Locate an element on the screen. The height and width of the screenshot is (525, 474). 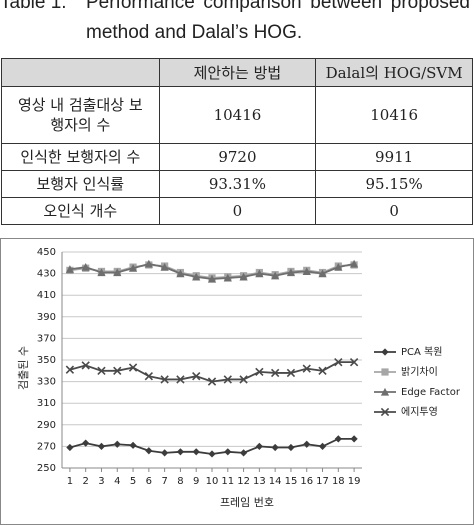
row: 영상 내 검출대상 보행자의 수 10416 10416 is located at coordinates (237, 115).